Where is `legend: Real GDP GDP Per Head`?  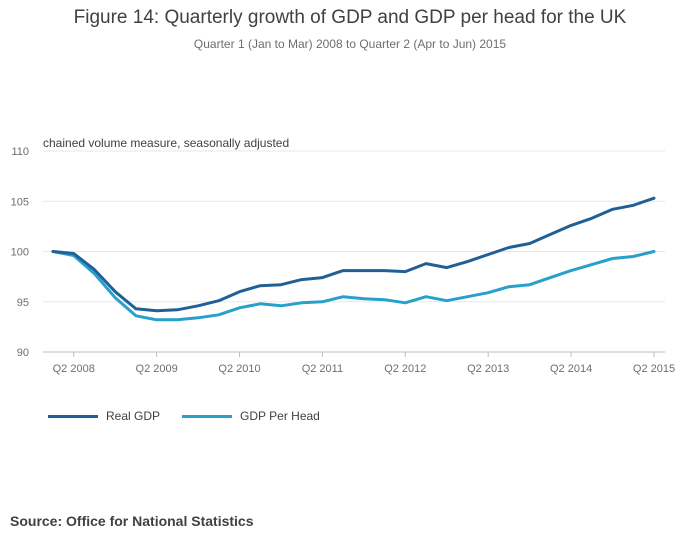 legend: Real GDP GDP Per Head is located at coordinates (195, 416).